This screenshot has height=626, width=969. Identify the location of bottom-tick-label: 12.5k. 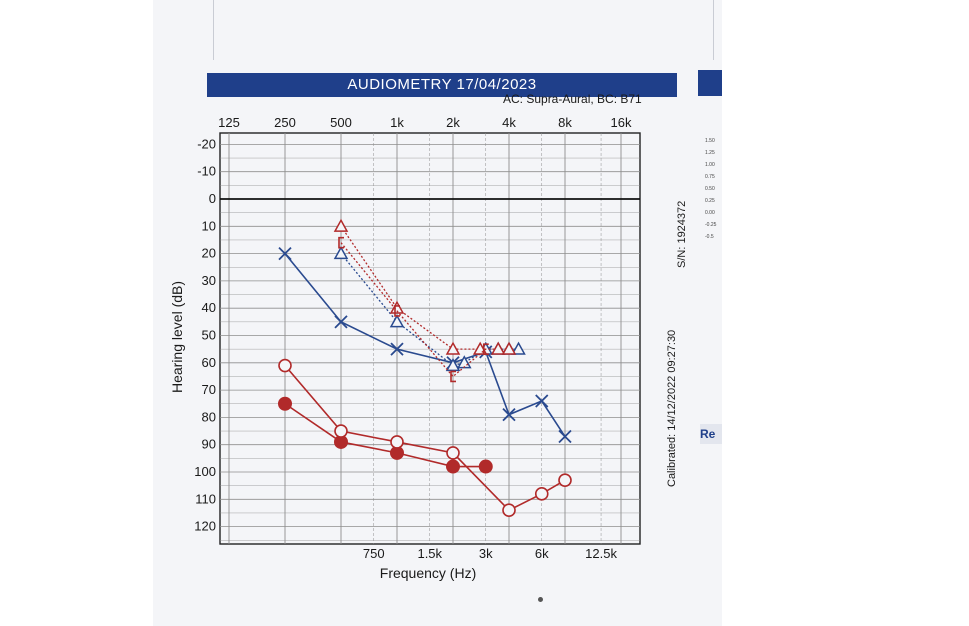
(601, 553).